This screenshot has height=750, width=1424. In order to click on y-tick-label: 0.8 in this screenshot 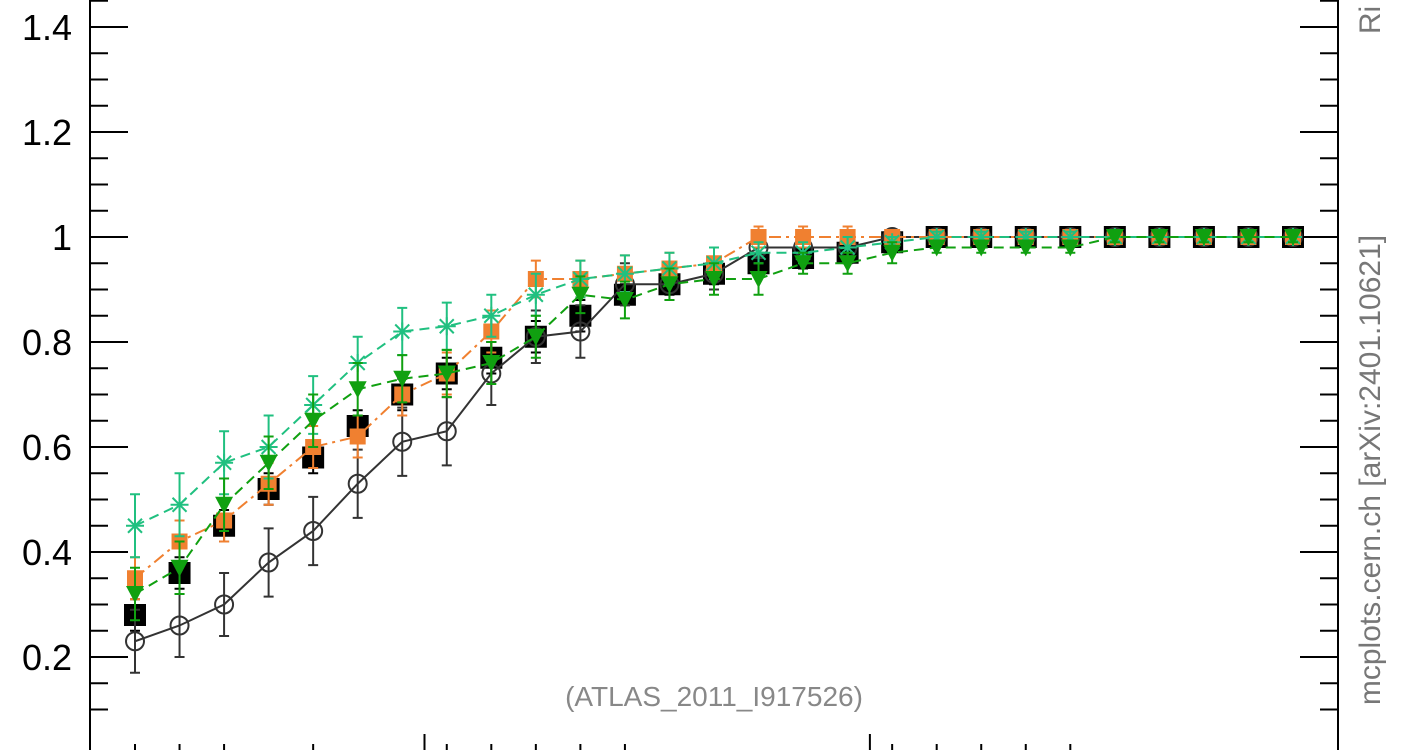, I will do `click(47, 342)`.